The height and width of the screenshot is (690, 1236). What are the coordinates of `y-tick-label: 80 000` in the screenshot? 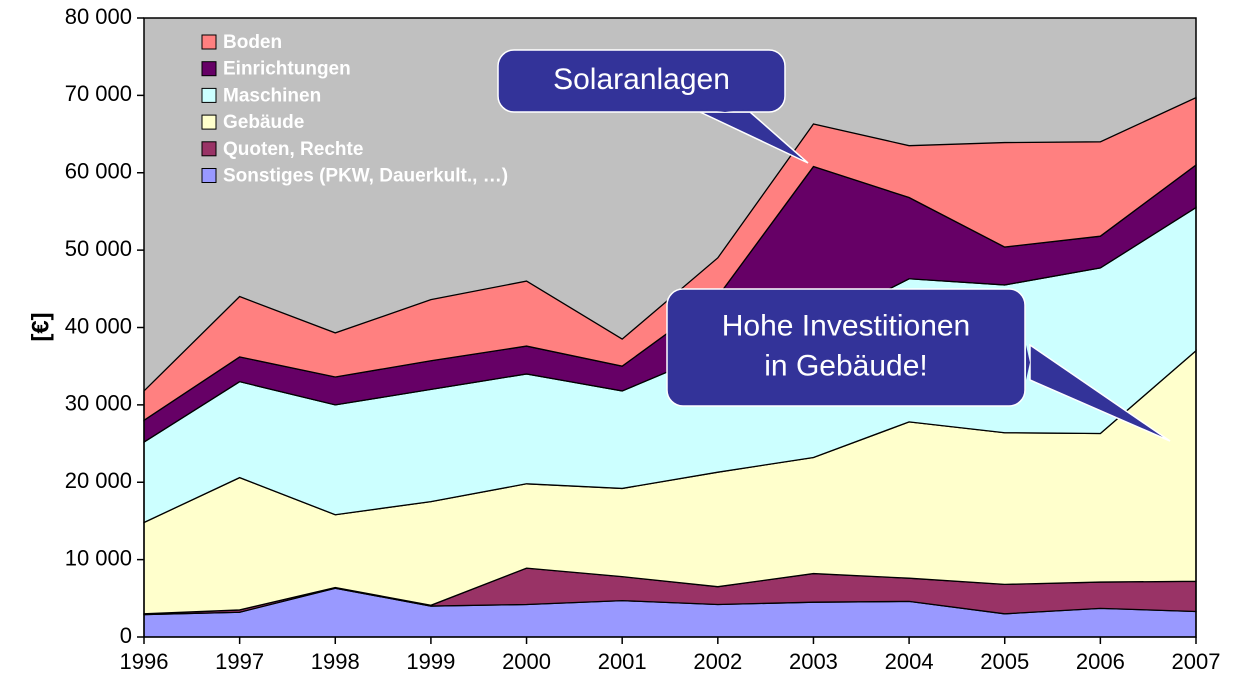 It's located at (98, 16).